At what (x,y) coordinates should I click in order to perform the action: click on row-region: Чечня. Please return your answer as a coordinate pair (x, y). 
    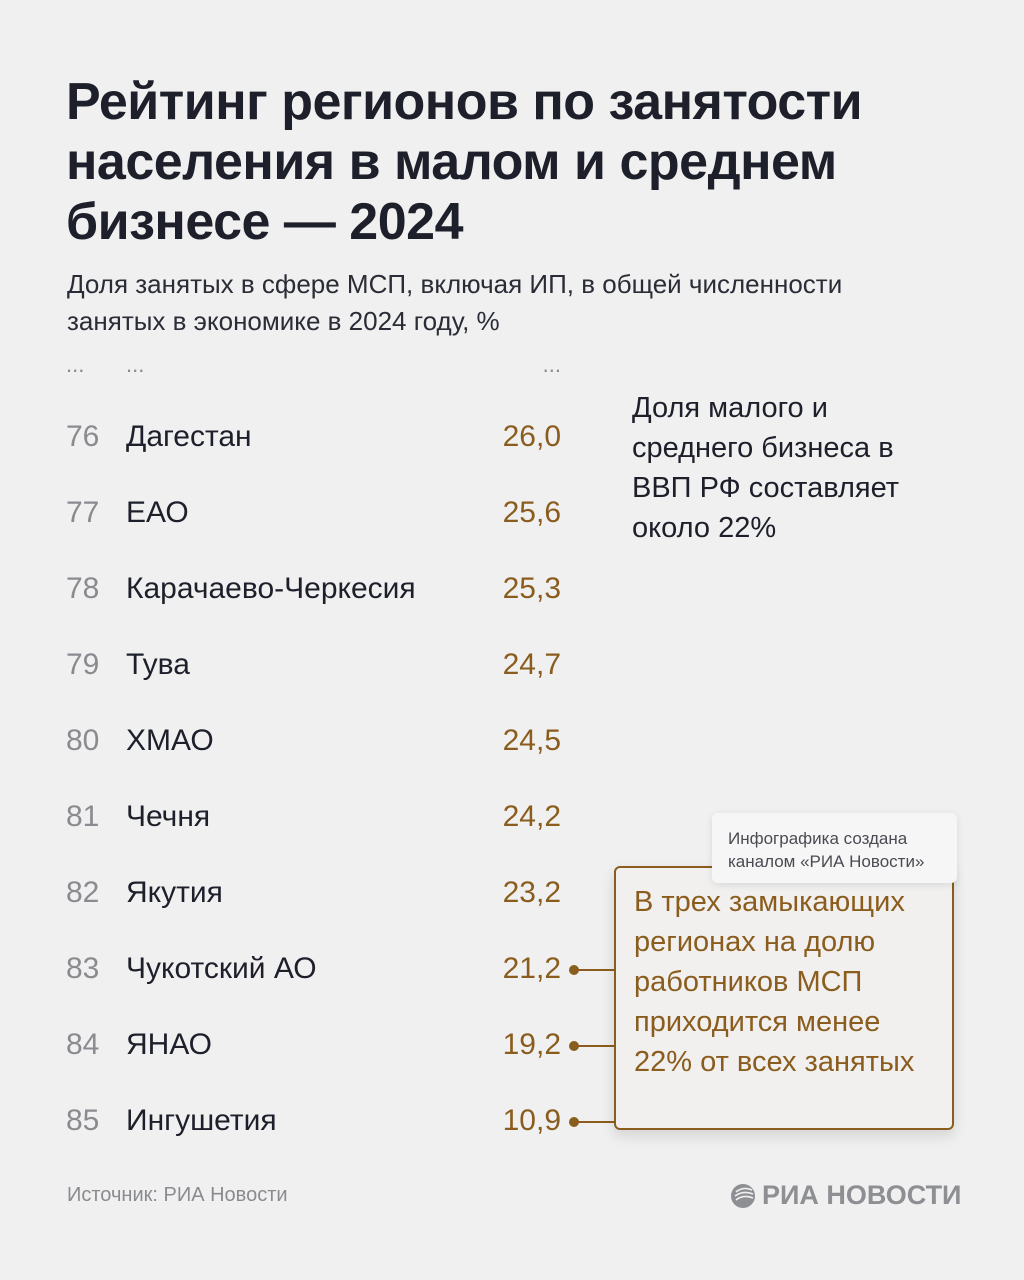
    Looking at the image, I should click on (168, 816).